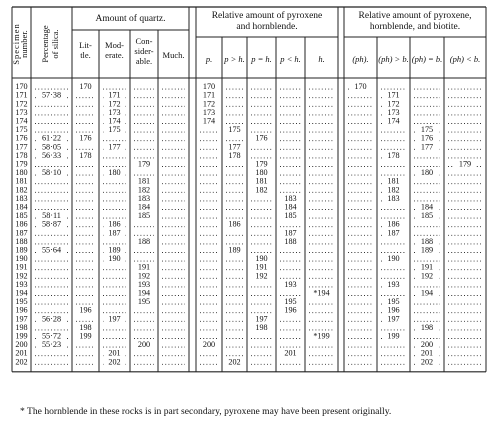 The image size is (500, 429). I want to click on ph-gt-biotite-entry: 174, so click(393, 121).